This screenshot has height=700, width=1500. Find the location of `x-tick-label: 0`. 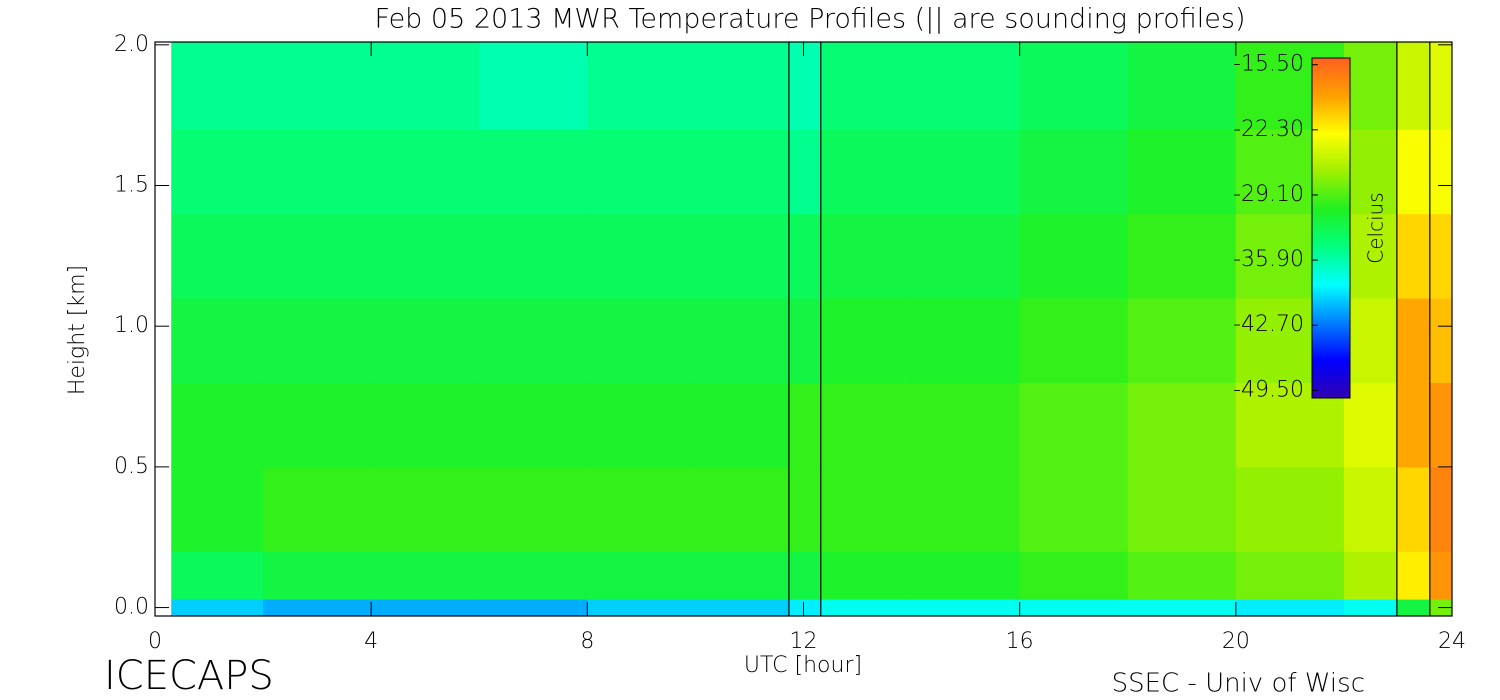

x-tick-label: 0 is located at coordinates (155, 641).